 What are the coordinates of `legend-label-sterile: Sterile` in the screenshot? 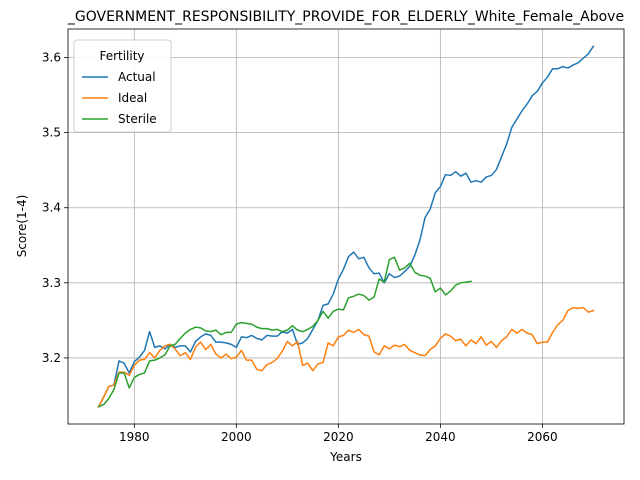 It's located at (137, 119).